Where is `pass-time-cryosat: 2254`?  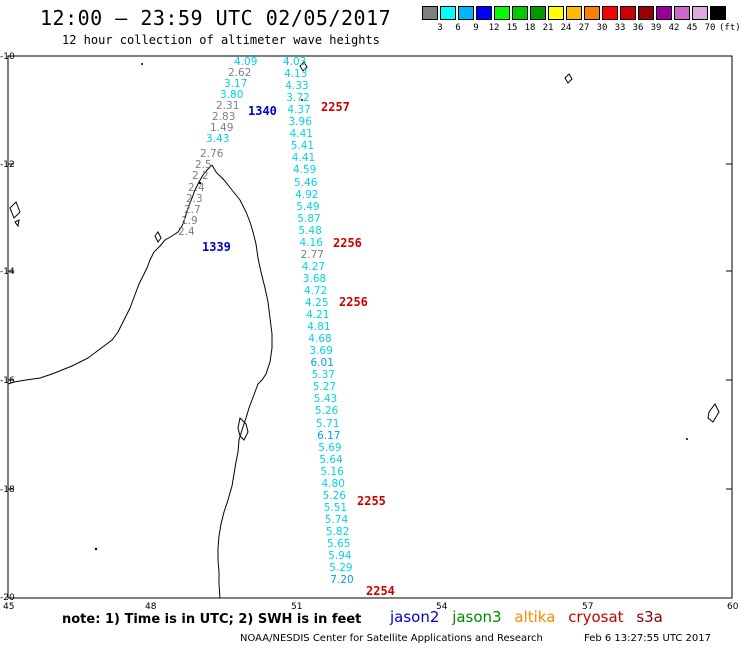
pass-time-cryosat: 2254 is located at coordinates (380, 591).